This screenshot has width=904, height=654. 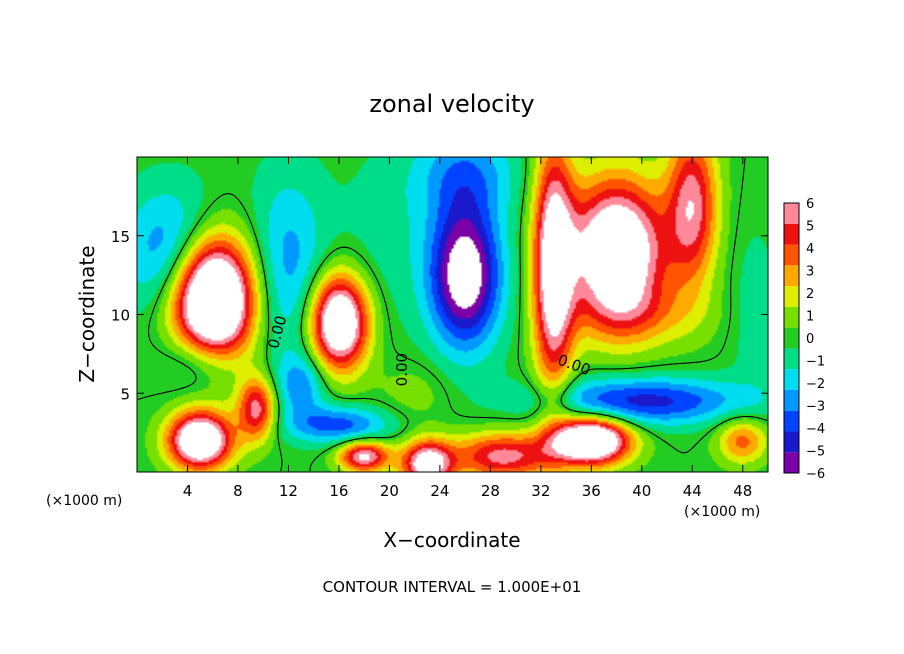 What do you see at coordinates (389, 491) in the screenshot?
I see `x-tick-label: 20` at bounding box center [389, 491].